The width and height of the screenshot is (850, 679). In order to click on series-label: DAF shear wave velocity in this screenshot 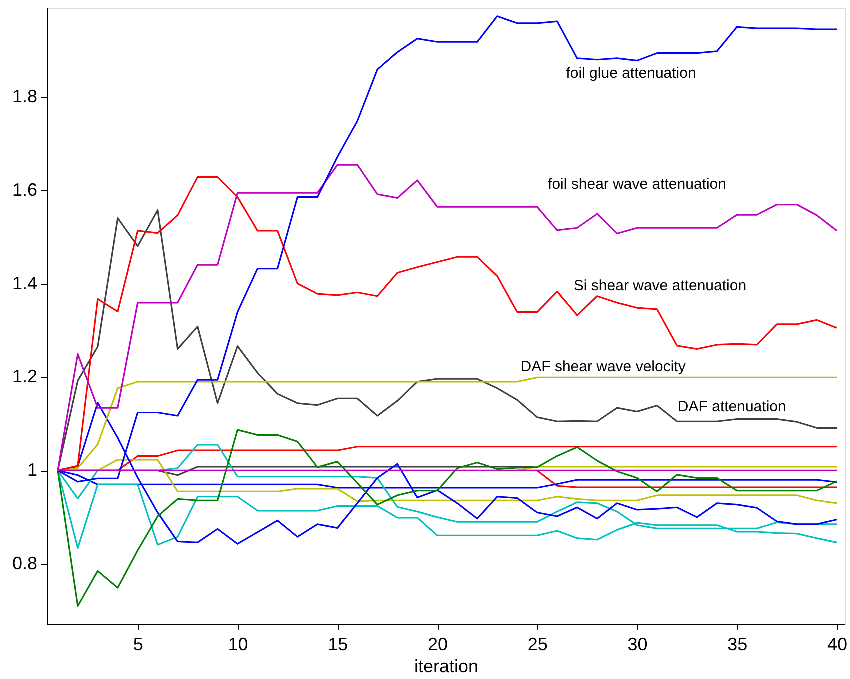, I will do `click(603, 367)`.